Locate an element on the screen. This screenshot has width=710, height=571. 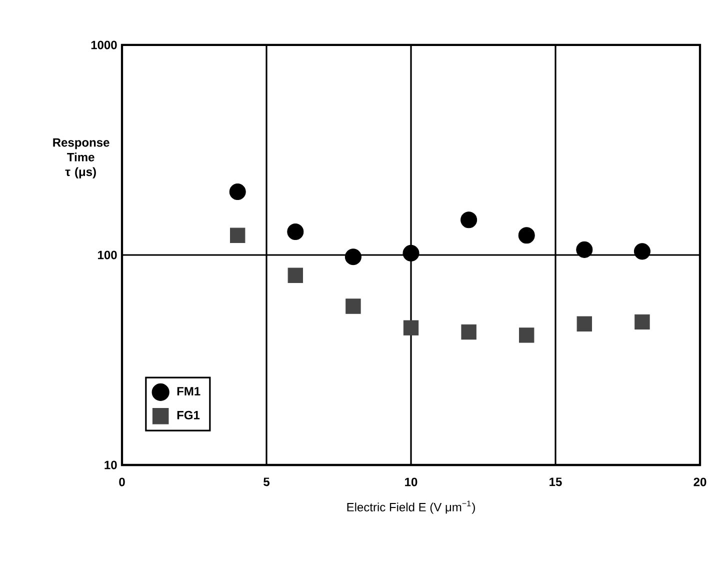
y-tick-label: 10 is located at coordinates (110, 465).